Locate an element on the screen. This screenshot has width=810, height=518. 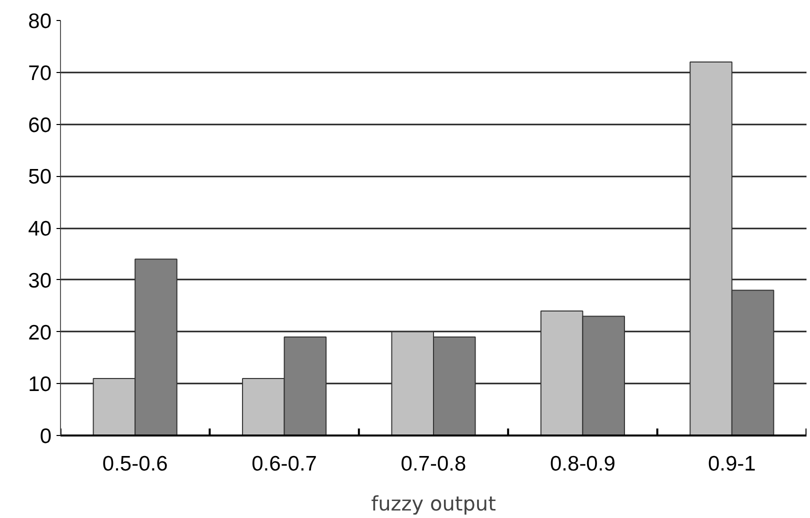
y-tick-label: 40 is located at coordinates (40, 229).